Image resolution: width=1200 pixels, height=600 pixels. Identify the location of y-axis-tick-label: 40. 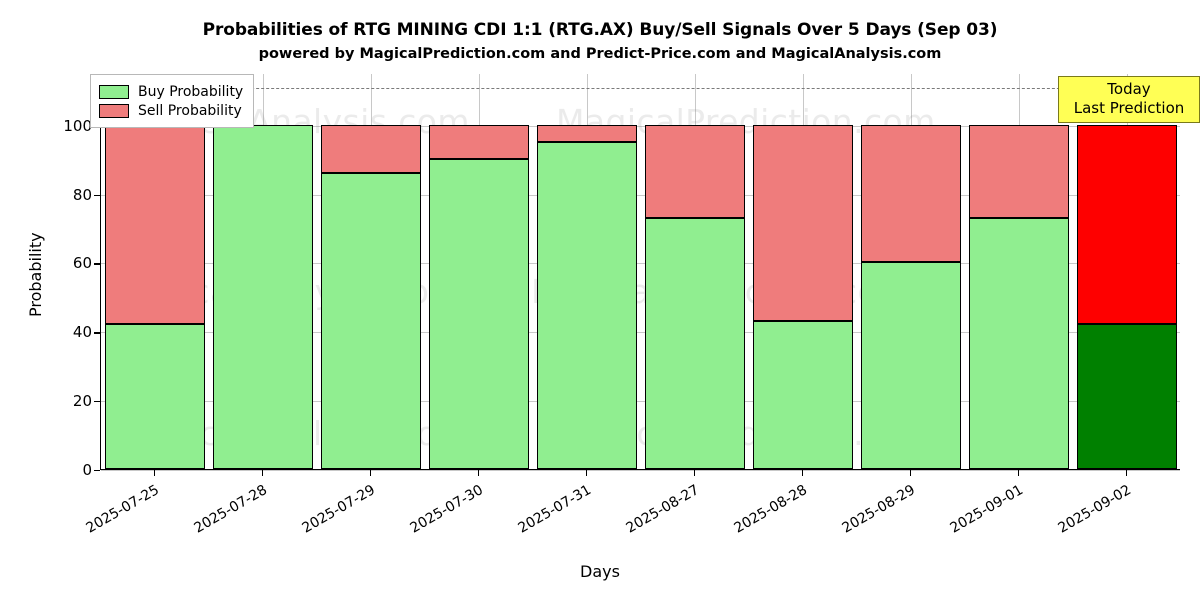
(82, 332).